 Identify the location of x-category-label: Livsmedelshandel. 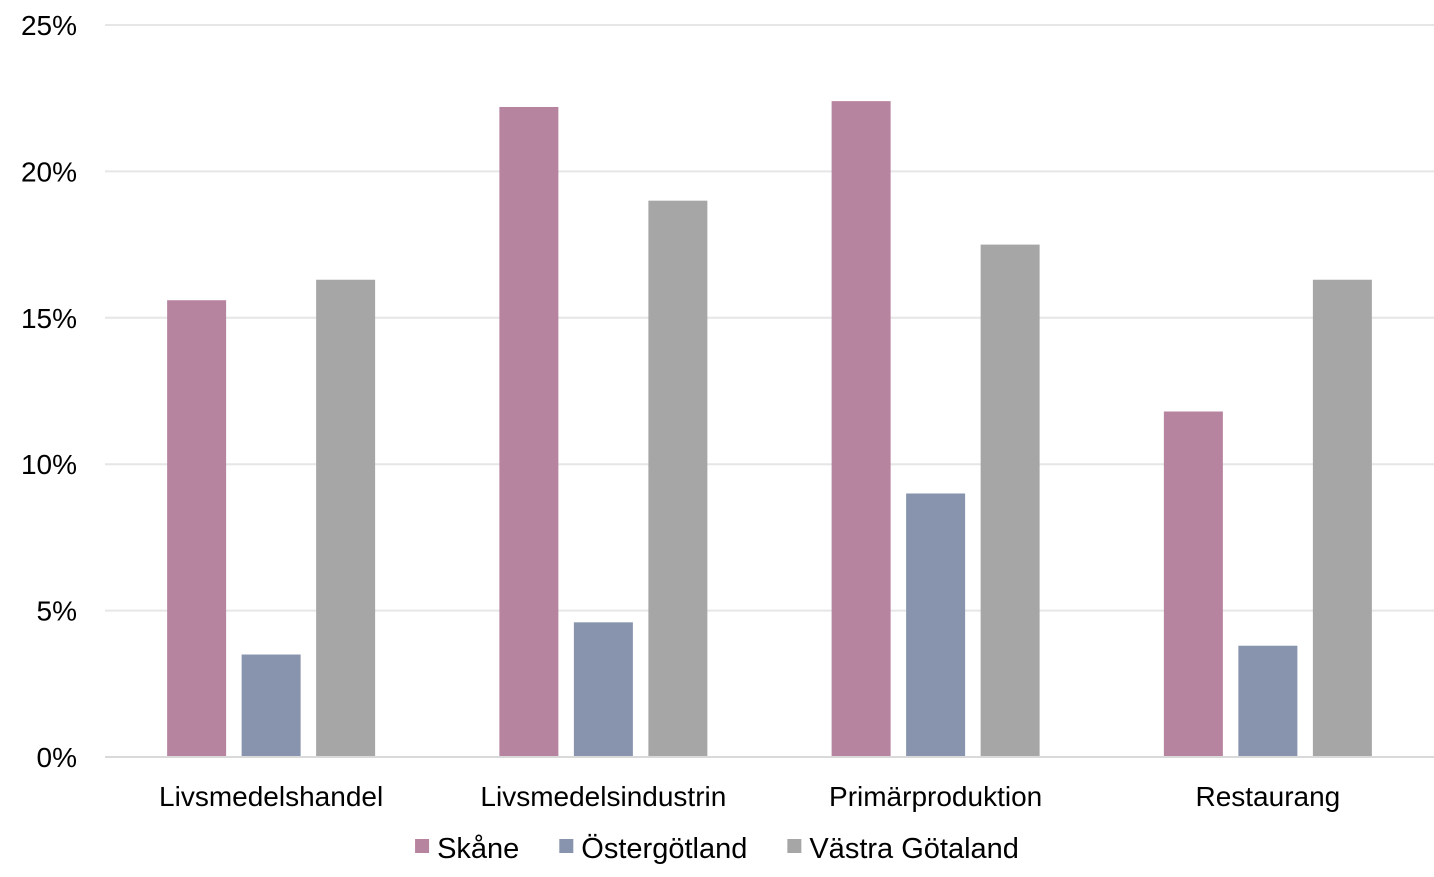
(271, 796).